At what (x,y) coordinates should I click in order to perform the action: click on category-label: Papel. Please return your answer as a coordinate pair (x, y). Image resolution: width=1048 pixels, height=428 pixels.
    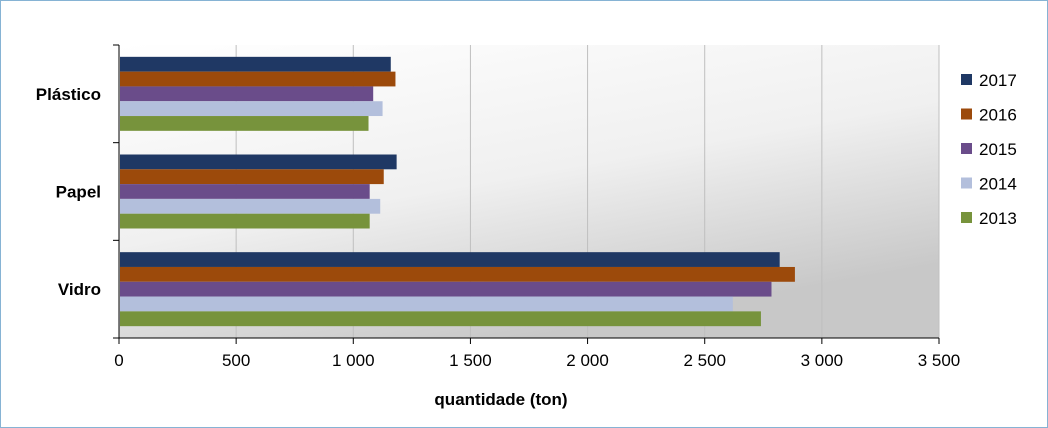
    Looking at the image, I should click on (78, 192).